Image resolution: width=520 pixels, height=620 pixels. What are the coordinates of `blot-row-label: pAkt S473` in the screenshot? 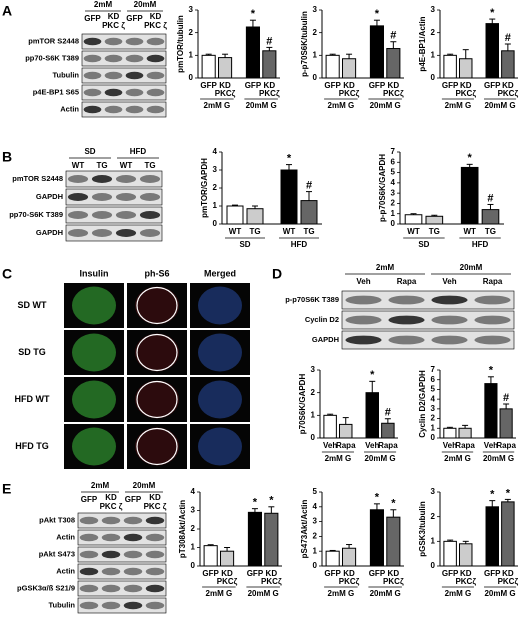 It's located at (57, 553).